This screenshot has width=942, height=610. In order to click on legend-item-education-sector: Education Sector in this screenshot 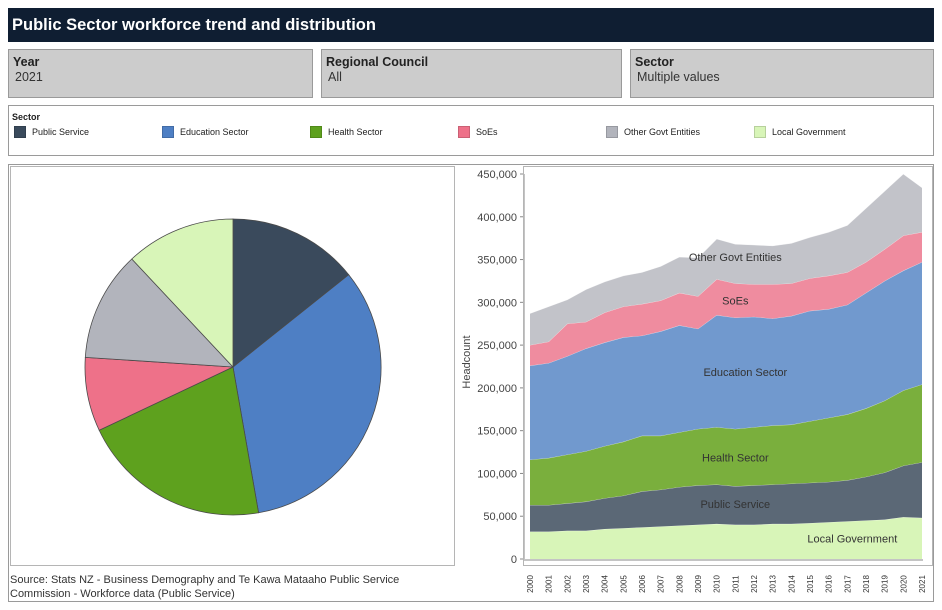, I will do `click(205, 132)`.